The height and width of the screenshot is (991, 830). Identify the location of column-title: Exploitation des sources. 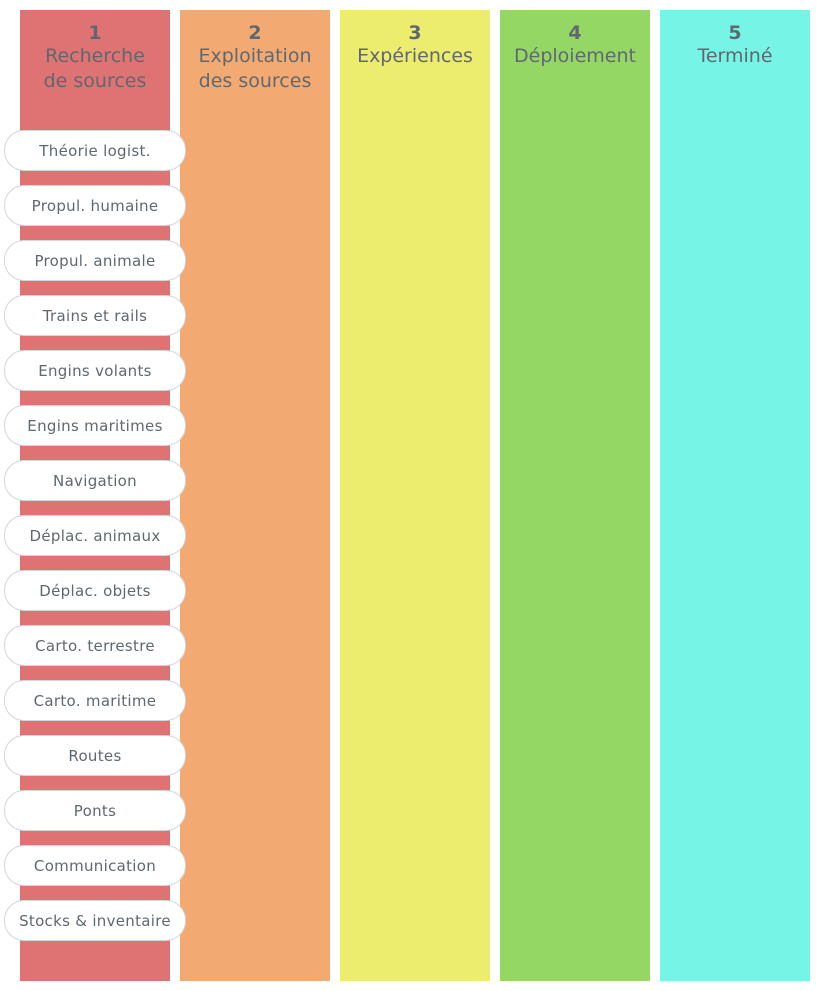
(255, 68).